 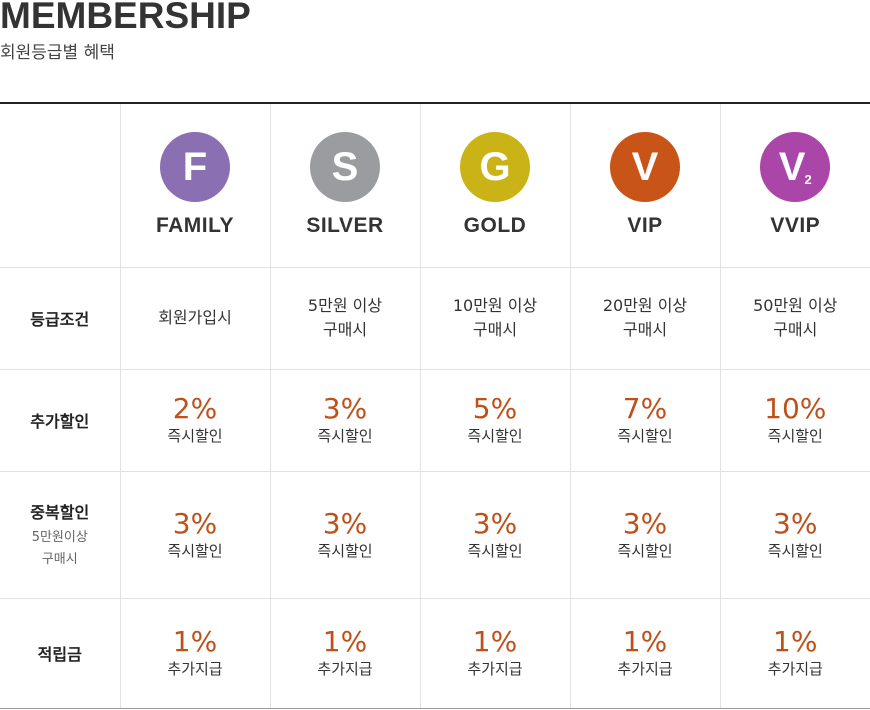 What do you see at coordinates (645, 167) in the screenshot?
I see `vip-badge-icon: V` at bounding box center [645, 167].